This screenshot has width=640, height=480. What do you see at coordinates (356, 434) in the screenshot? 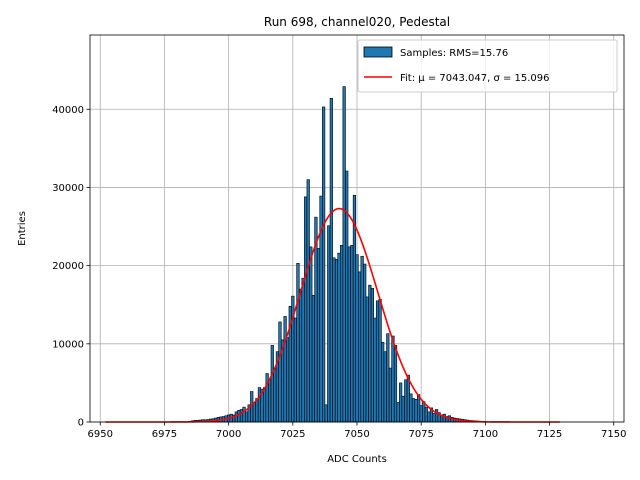
I see `x-tick-label: 7050` at bounding box center [356, 434].